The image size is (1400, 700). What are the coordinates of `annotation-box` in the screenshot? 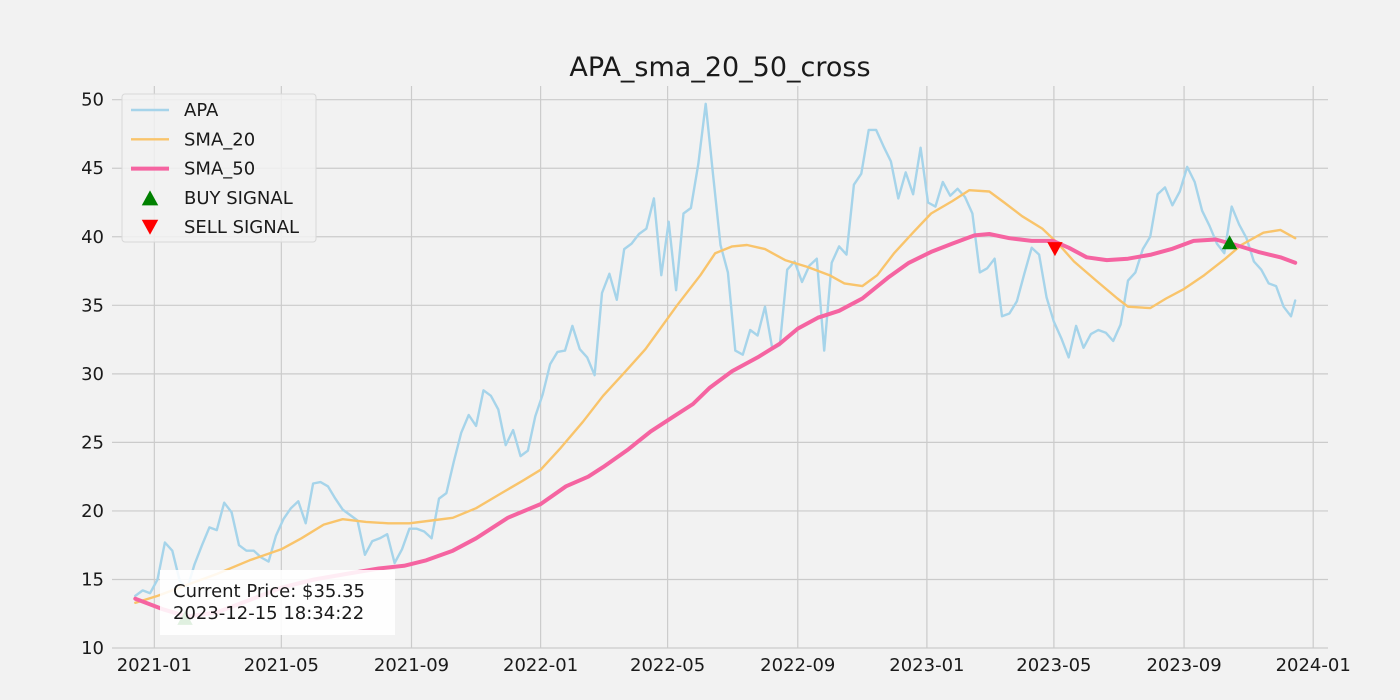 It's located at (277, 602).